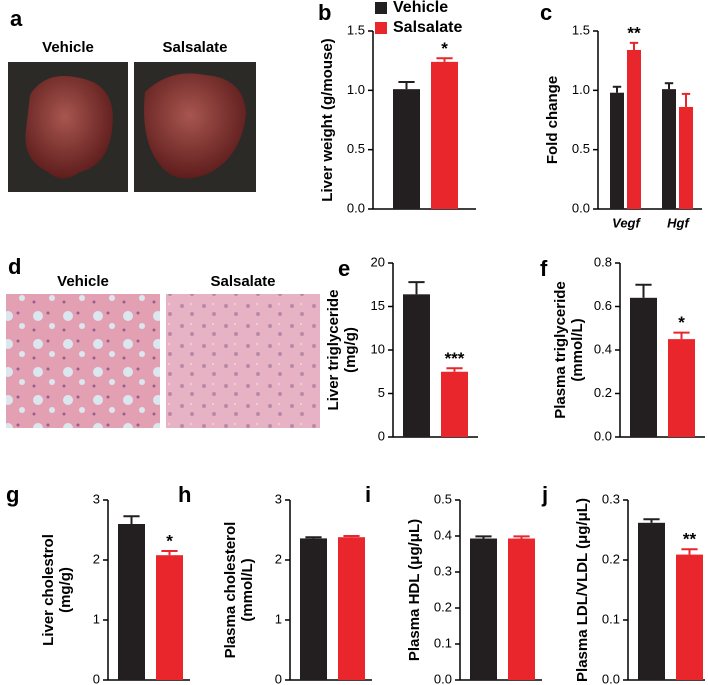  Describe the element at coordinates (427, 27) in the screenshot. I see `legend-label: Salsalate` at that location.